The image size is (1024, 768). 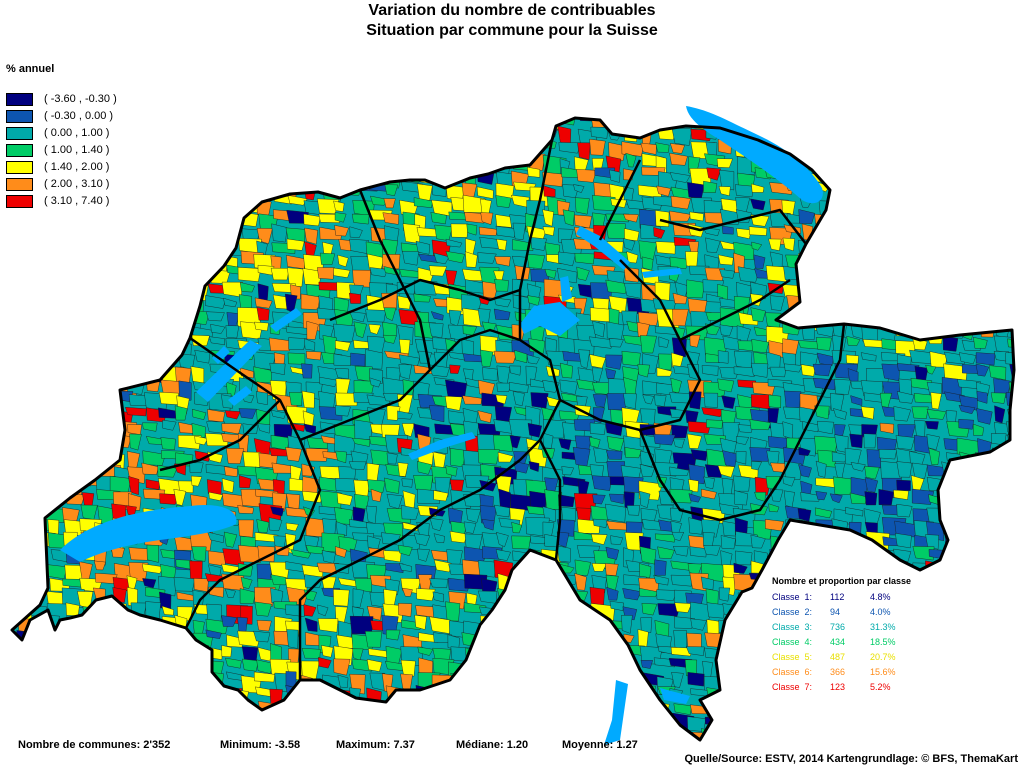 I want to click on minimum-value: Minimum: -3.58, so click(x=260, y=745).